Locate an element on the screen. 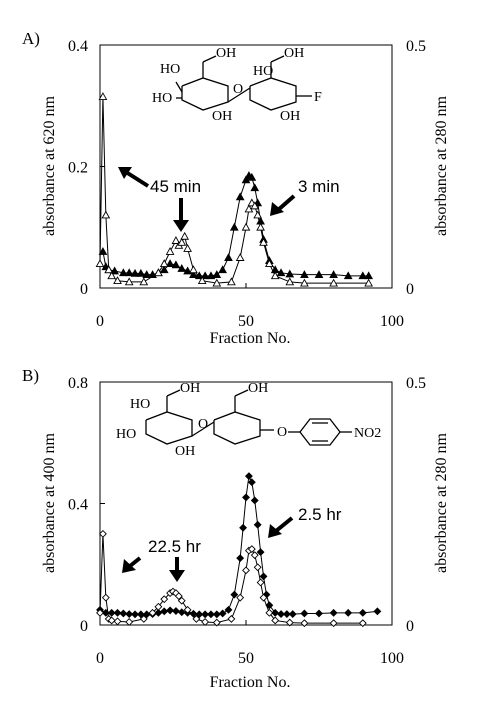 The height and width of the screenshot is (709, 492). panel-a-ylabel-right: absorbance at 280 nm is located at coordinates (441, 165).